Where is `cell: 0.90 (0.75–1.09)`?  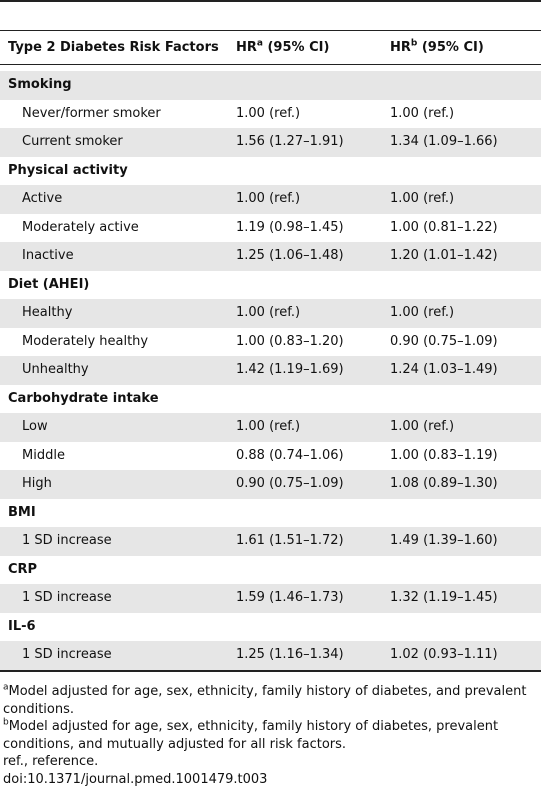 cell: 0.90 (0.75–1.09) is located at coordinates (290, 484).